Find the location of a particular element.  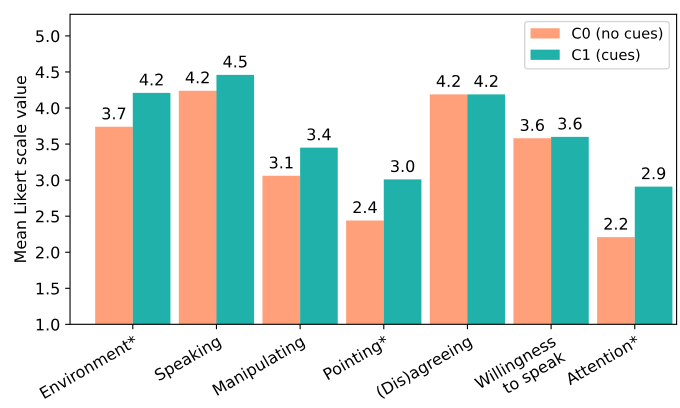

y-axis-title: Mean Likert scale value is located at coordinates (20, 169).